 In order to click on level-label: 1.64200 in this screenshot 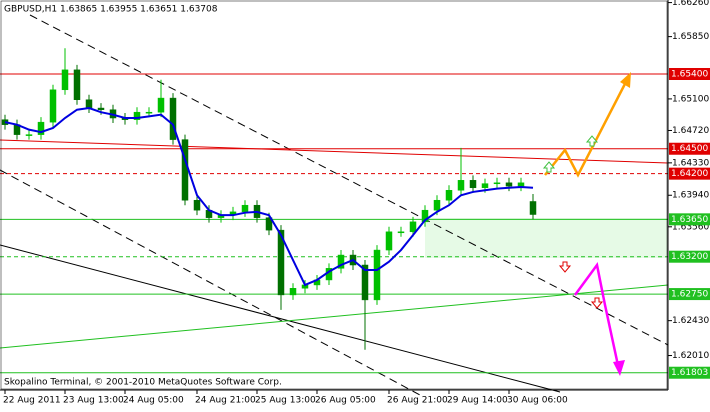, I will do `click(689, 174)`.